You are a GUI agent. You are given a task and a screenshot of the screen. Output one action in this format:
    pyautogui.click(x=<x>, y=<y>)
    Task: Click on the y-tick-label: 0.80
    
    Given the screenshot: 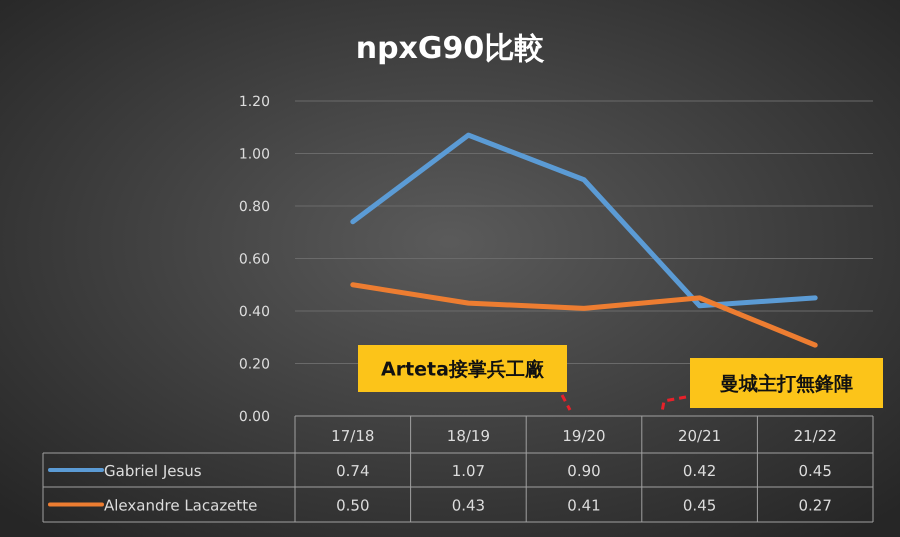 What is the action you would take?
    pyautogui.click(x=254, y=207)
    